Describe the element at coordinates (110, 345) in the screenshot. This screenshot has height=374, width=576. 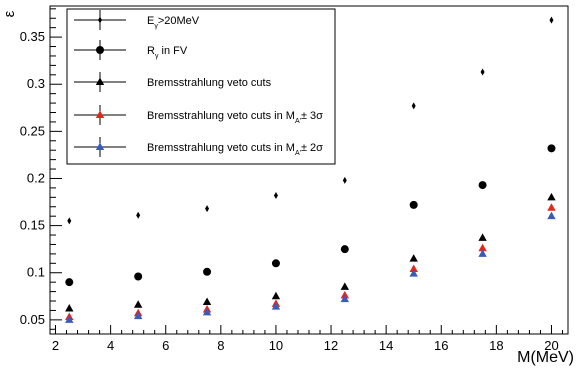
I see `x-tick-label: 4` at that location.